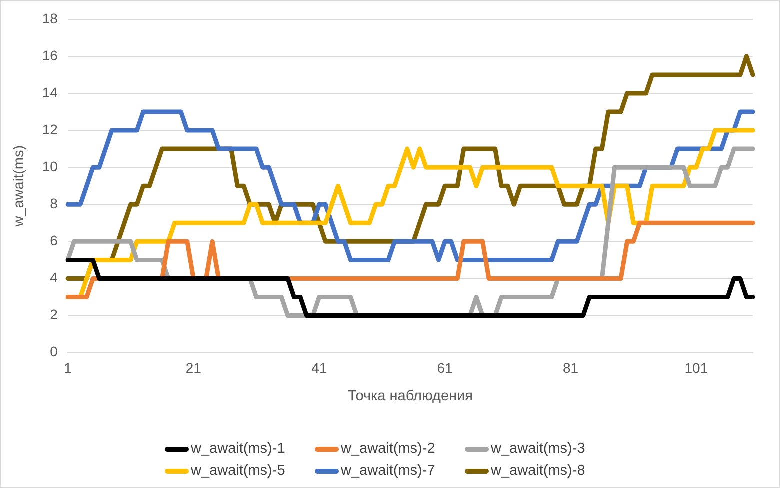 This screenshot has width=780, height=488. I want to click on legend-label: w_await(ms)-5, so click(238, 471).